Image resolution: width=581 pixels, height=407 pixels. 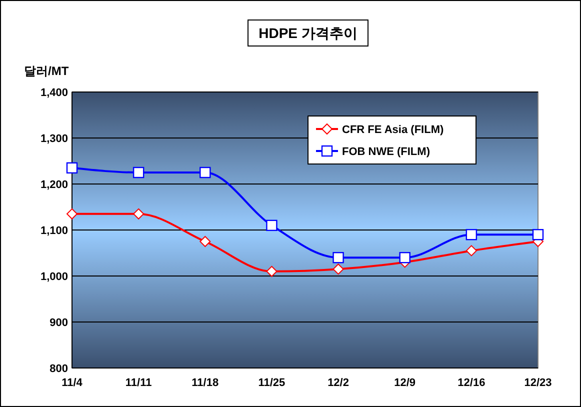 What do you see at coordinates (59, 322) in the screenshot?
I see `y-tick-label: 900` at bounding box center [59, 322].